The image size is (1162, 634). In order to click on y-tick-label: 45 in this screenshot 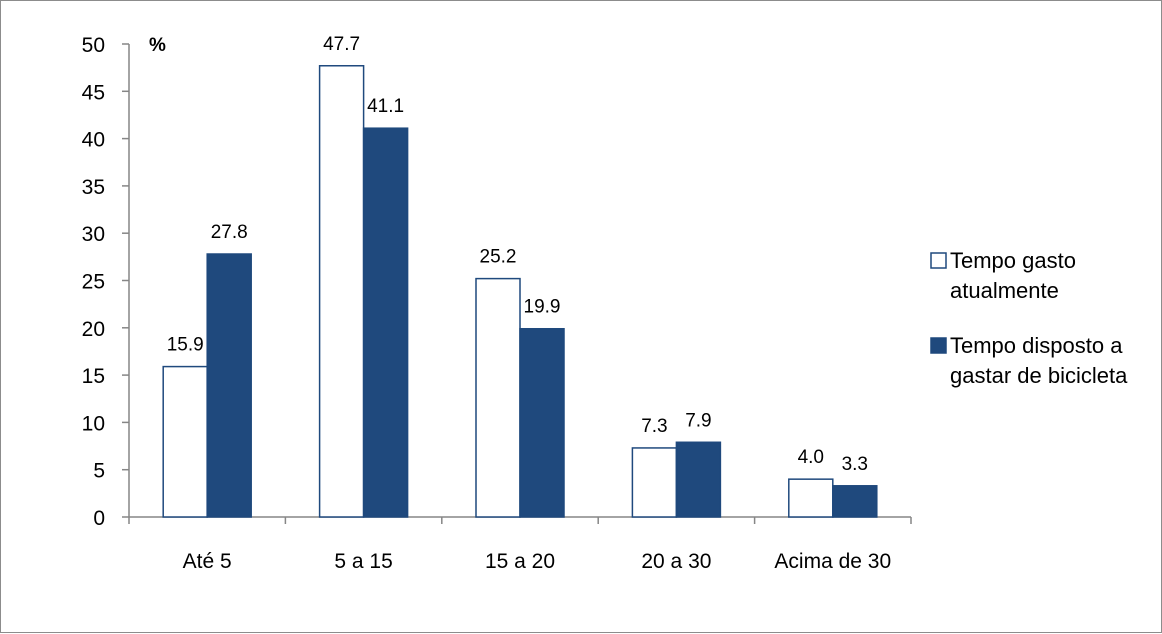, I will do `click(93, 92)`.